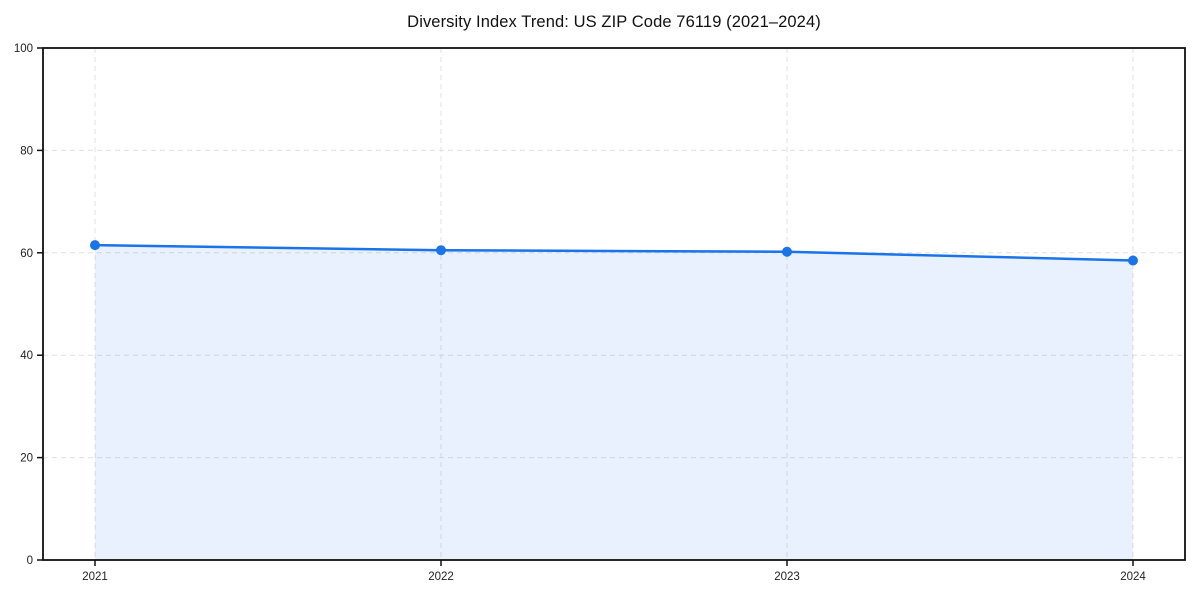  I want to click on y-axis-tick-label: 20, so click(26, 459).